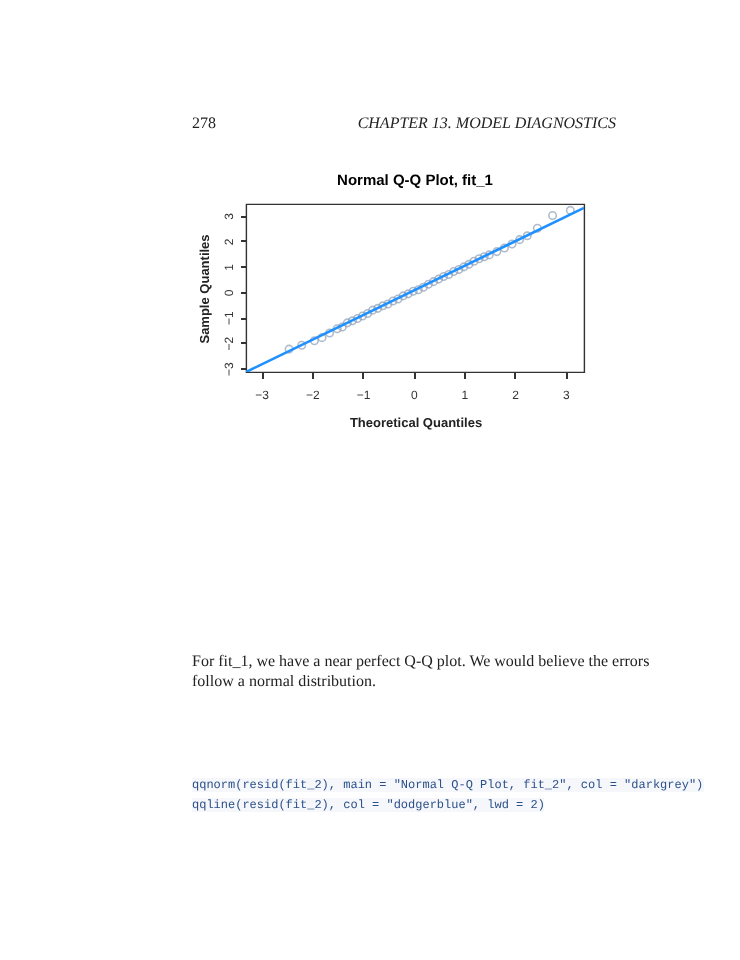 The image size is (740, 960). What do you see at coordinates (204, 123) in the screenshot?
I see `text: 278` at bounding box center [204, 123].